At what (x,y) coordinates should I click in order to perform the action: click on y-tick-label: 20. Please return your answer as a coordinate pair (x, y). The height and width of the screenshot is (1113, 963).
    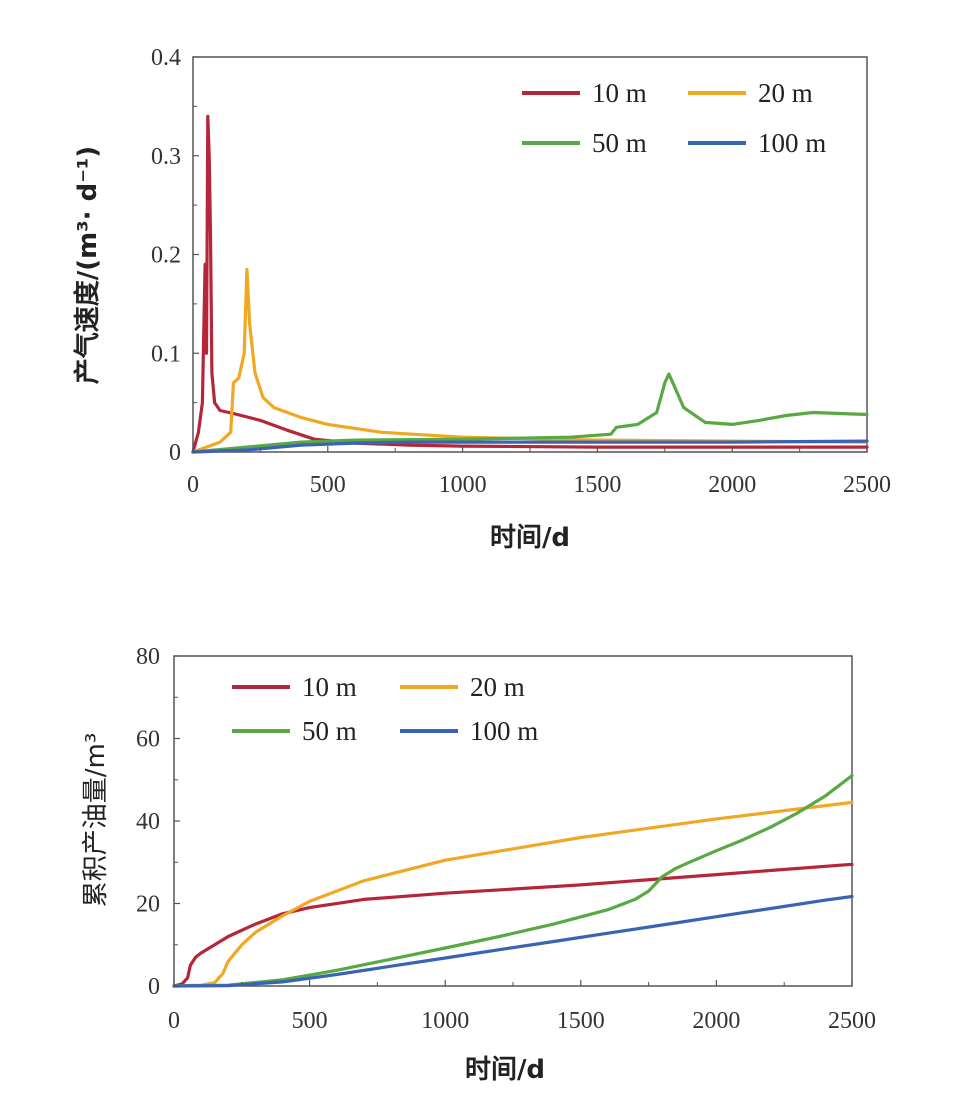
    Looking at the image, I should click on (148, 905).